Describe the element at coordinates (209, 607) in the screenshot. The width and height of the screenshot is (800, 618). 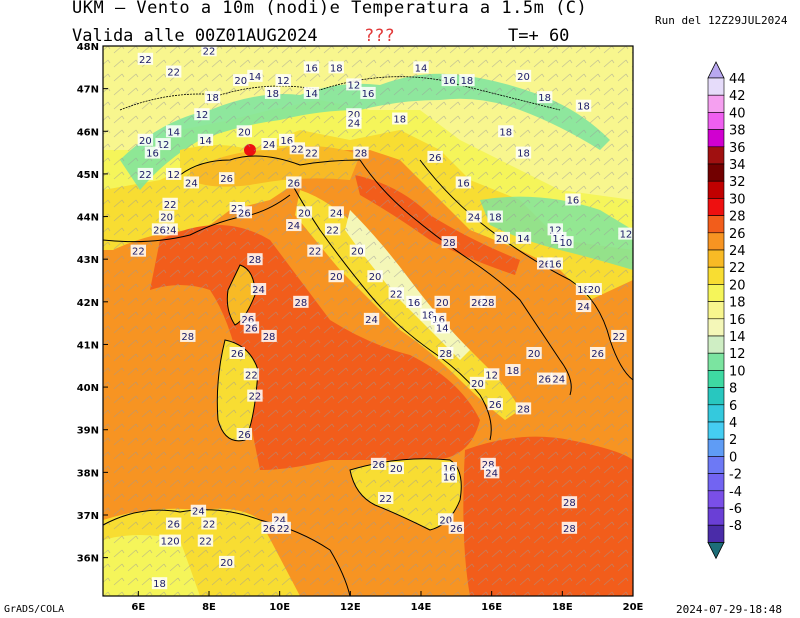
I see `lon-tick-label: 8E` at that location.